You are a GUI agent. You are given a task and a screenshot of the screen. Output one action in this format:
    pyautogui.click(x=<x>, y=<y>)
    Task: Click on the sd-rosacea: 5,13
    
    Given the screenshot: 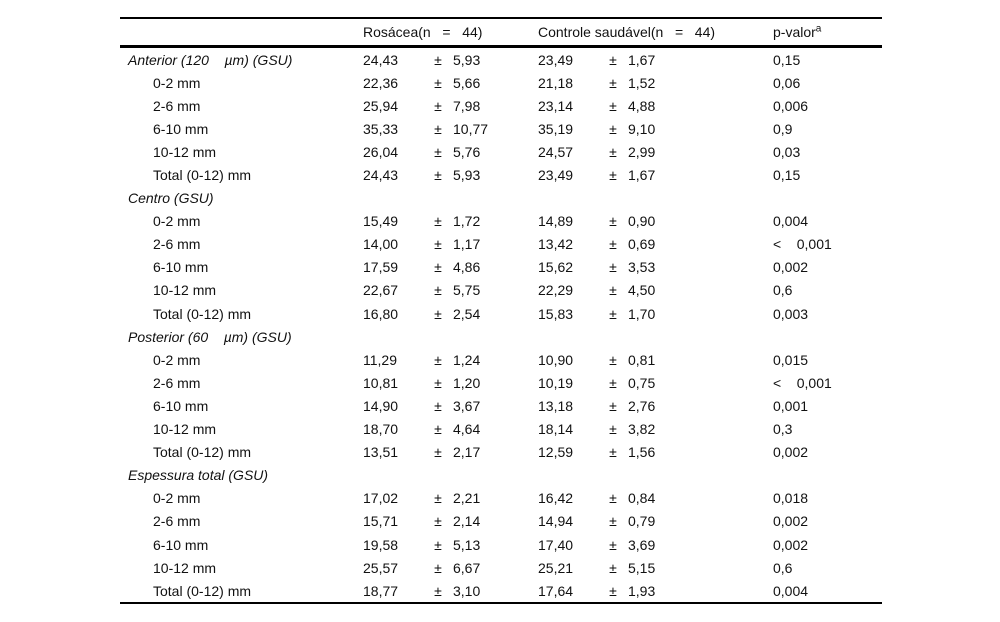 What is the action you would take?
    pyautogui.click(x=467, y=544)
    